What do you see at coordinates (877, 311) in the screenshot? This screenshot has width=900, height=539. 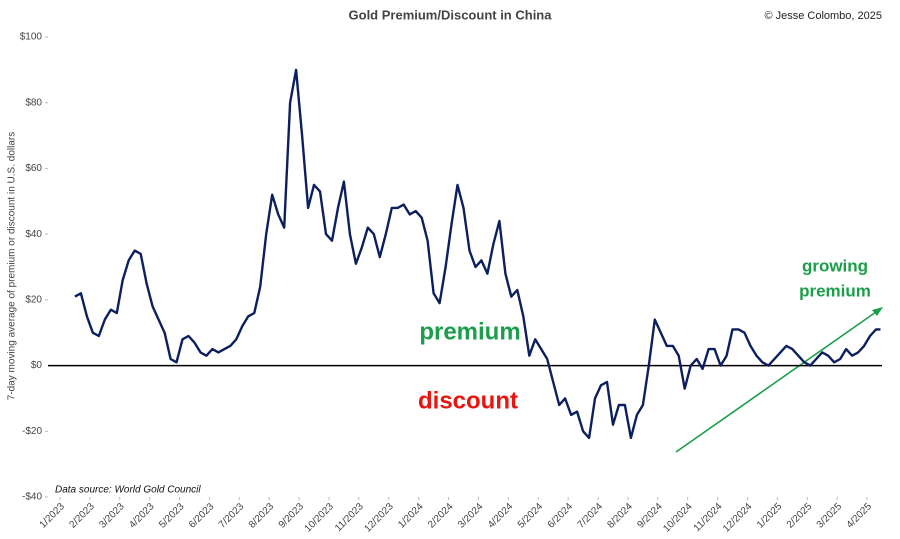 I see `arrow-head` at bounding box center [877, 311].